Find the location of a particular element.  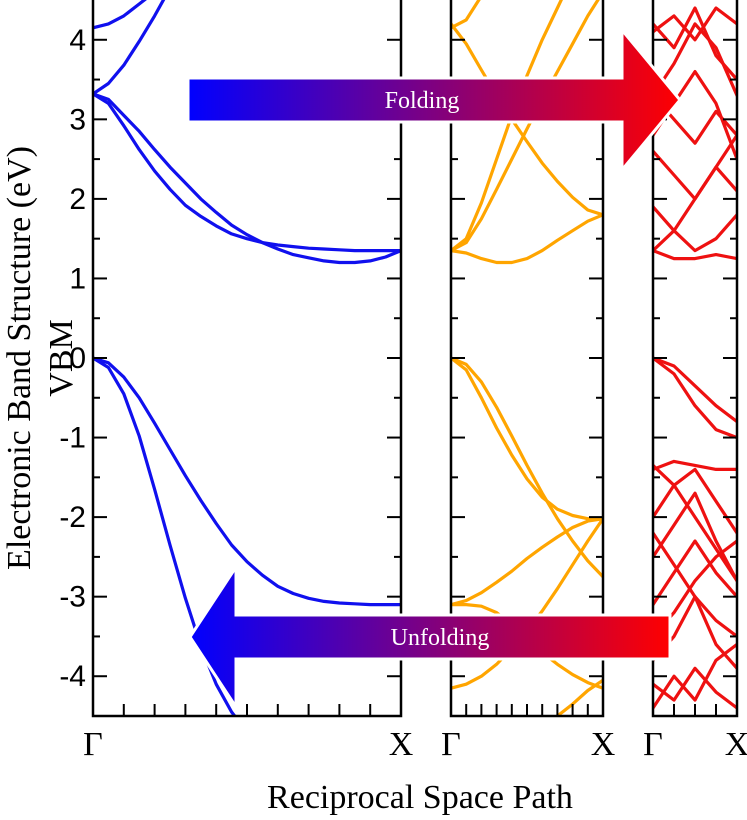

y-tick-label: -4 is located at coordinates (72, 676).